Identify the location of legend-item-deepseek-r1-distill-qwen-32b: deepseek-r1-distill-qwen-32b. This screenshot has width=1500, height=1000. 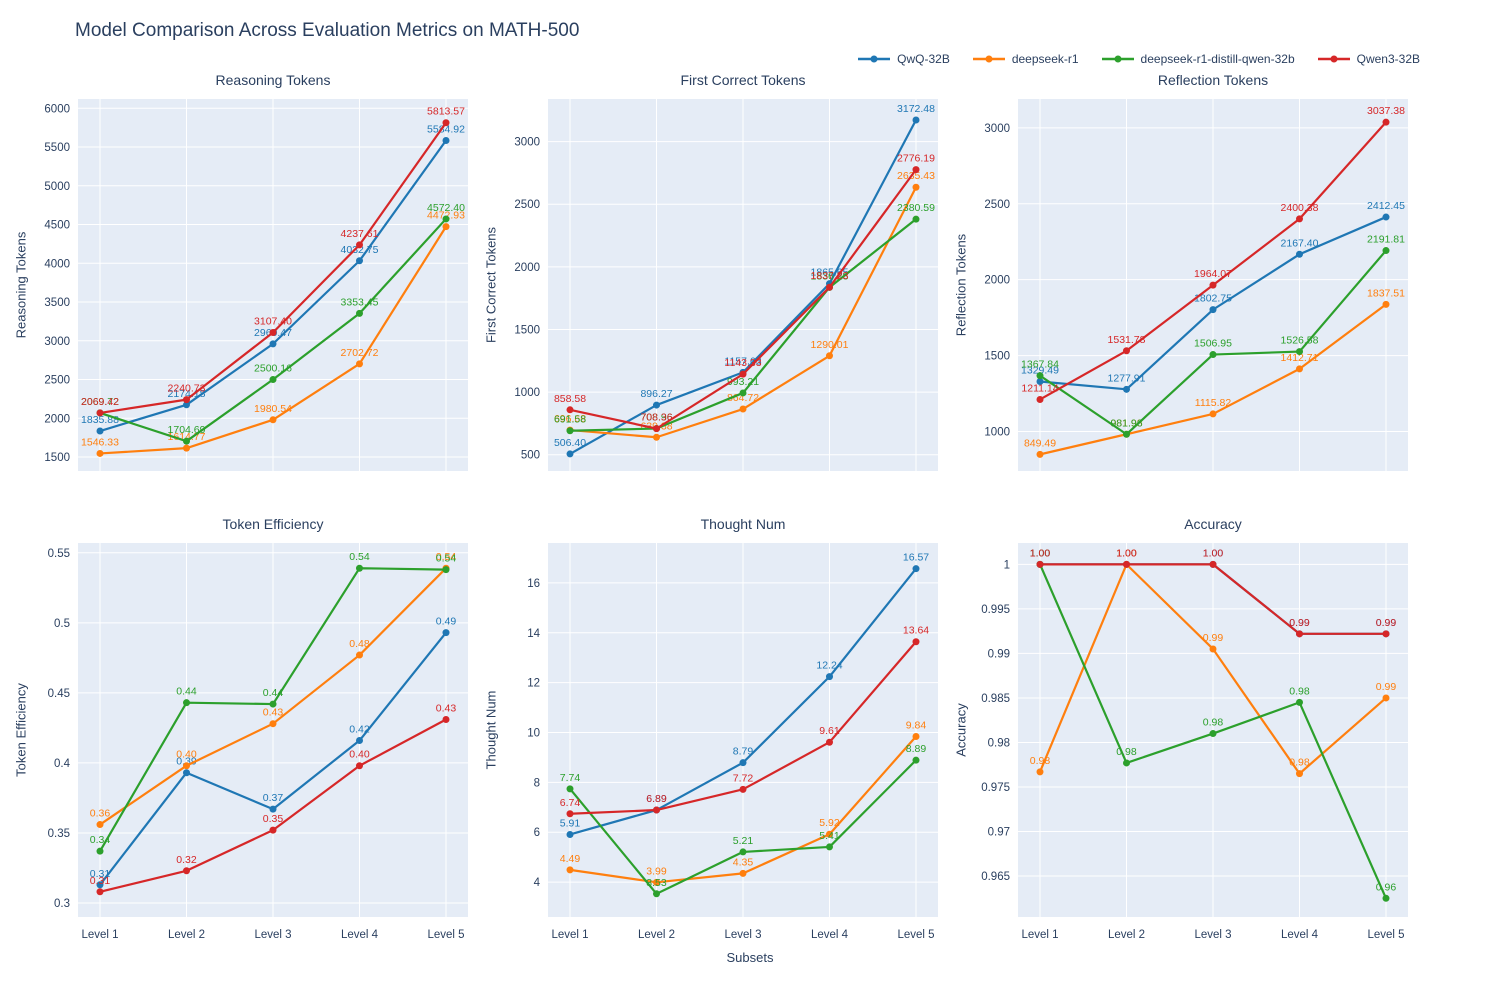
(1198, 59).